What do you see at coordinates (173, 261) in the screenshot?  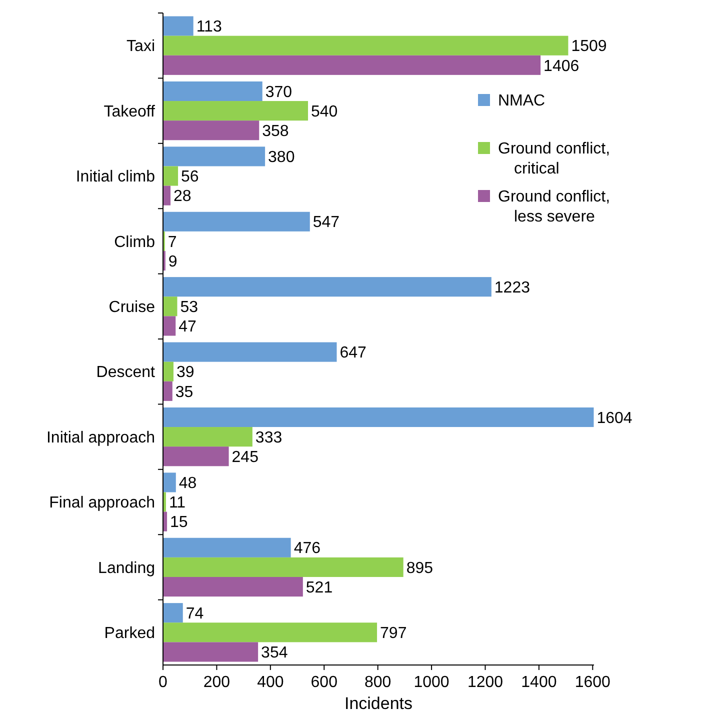 I see `data-label: 9` at bounding box center [173, 261].